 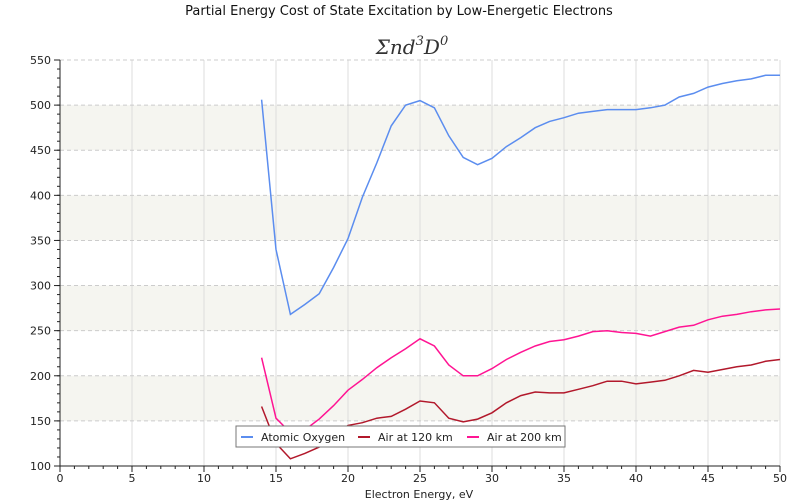 I want to click on x-tick-label: 20, so click(x=348, y=478).